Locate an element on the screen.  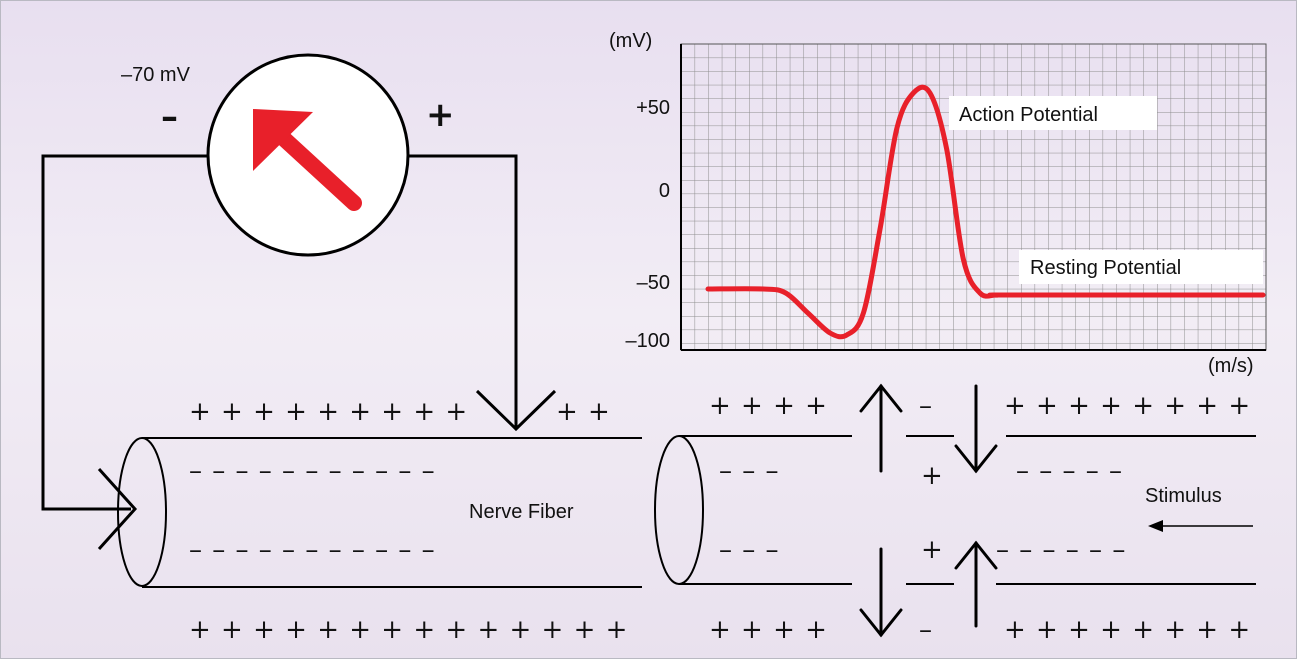
stimulus-label: Stimulus is located at coordinates (1183, 496).